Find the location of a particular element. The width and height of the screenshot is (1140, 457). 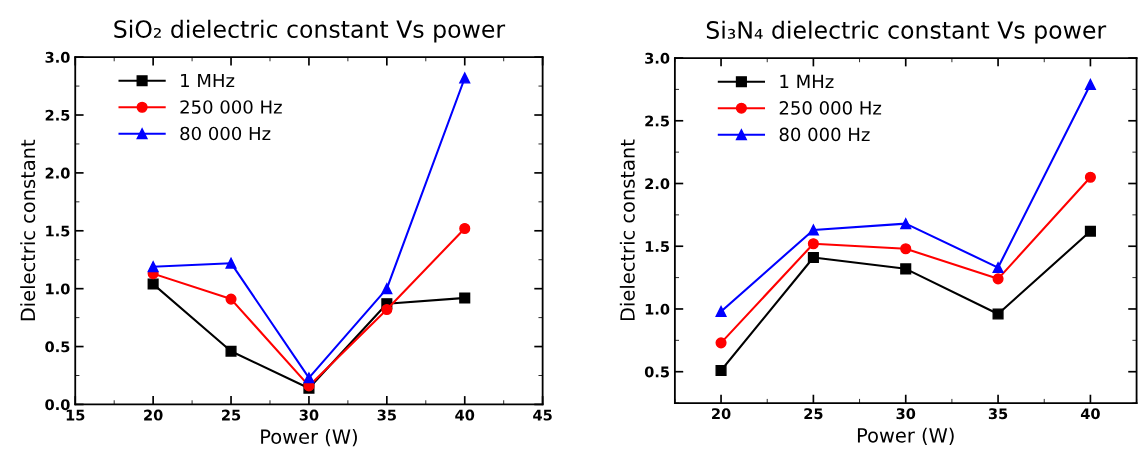

chart-title: SiO₂ dielectric constant Vs power is located at coordinates (310, 31).